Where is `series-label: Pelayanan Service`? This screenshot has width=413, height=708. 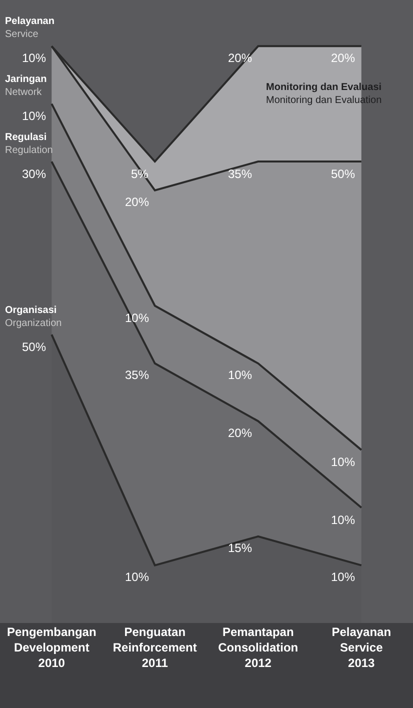 series-label: Pelayanan Service is located at coordinates (29, 28).